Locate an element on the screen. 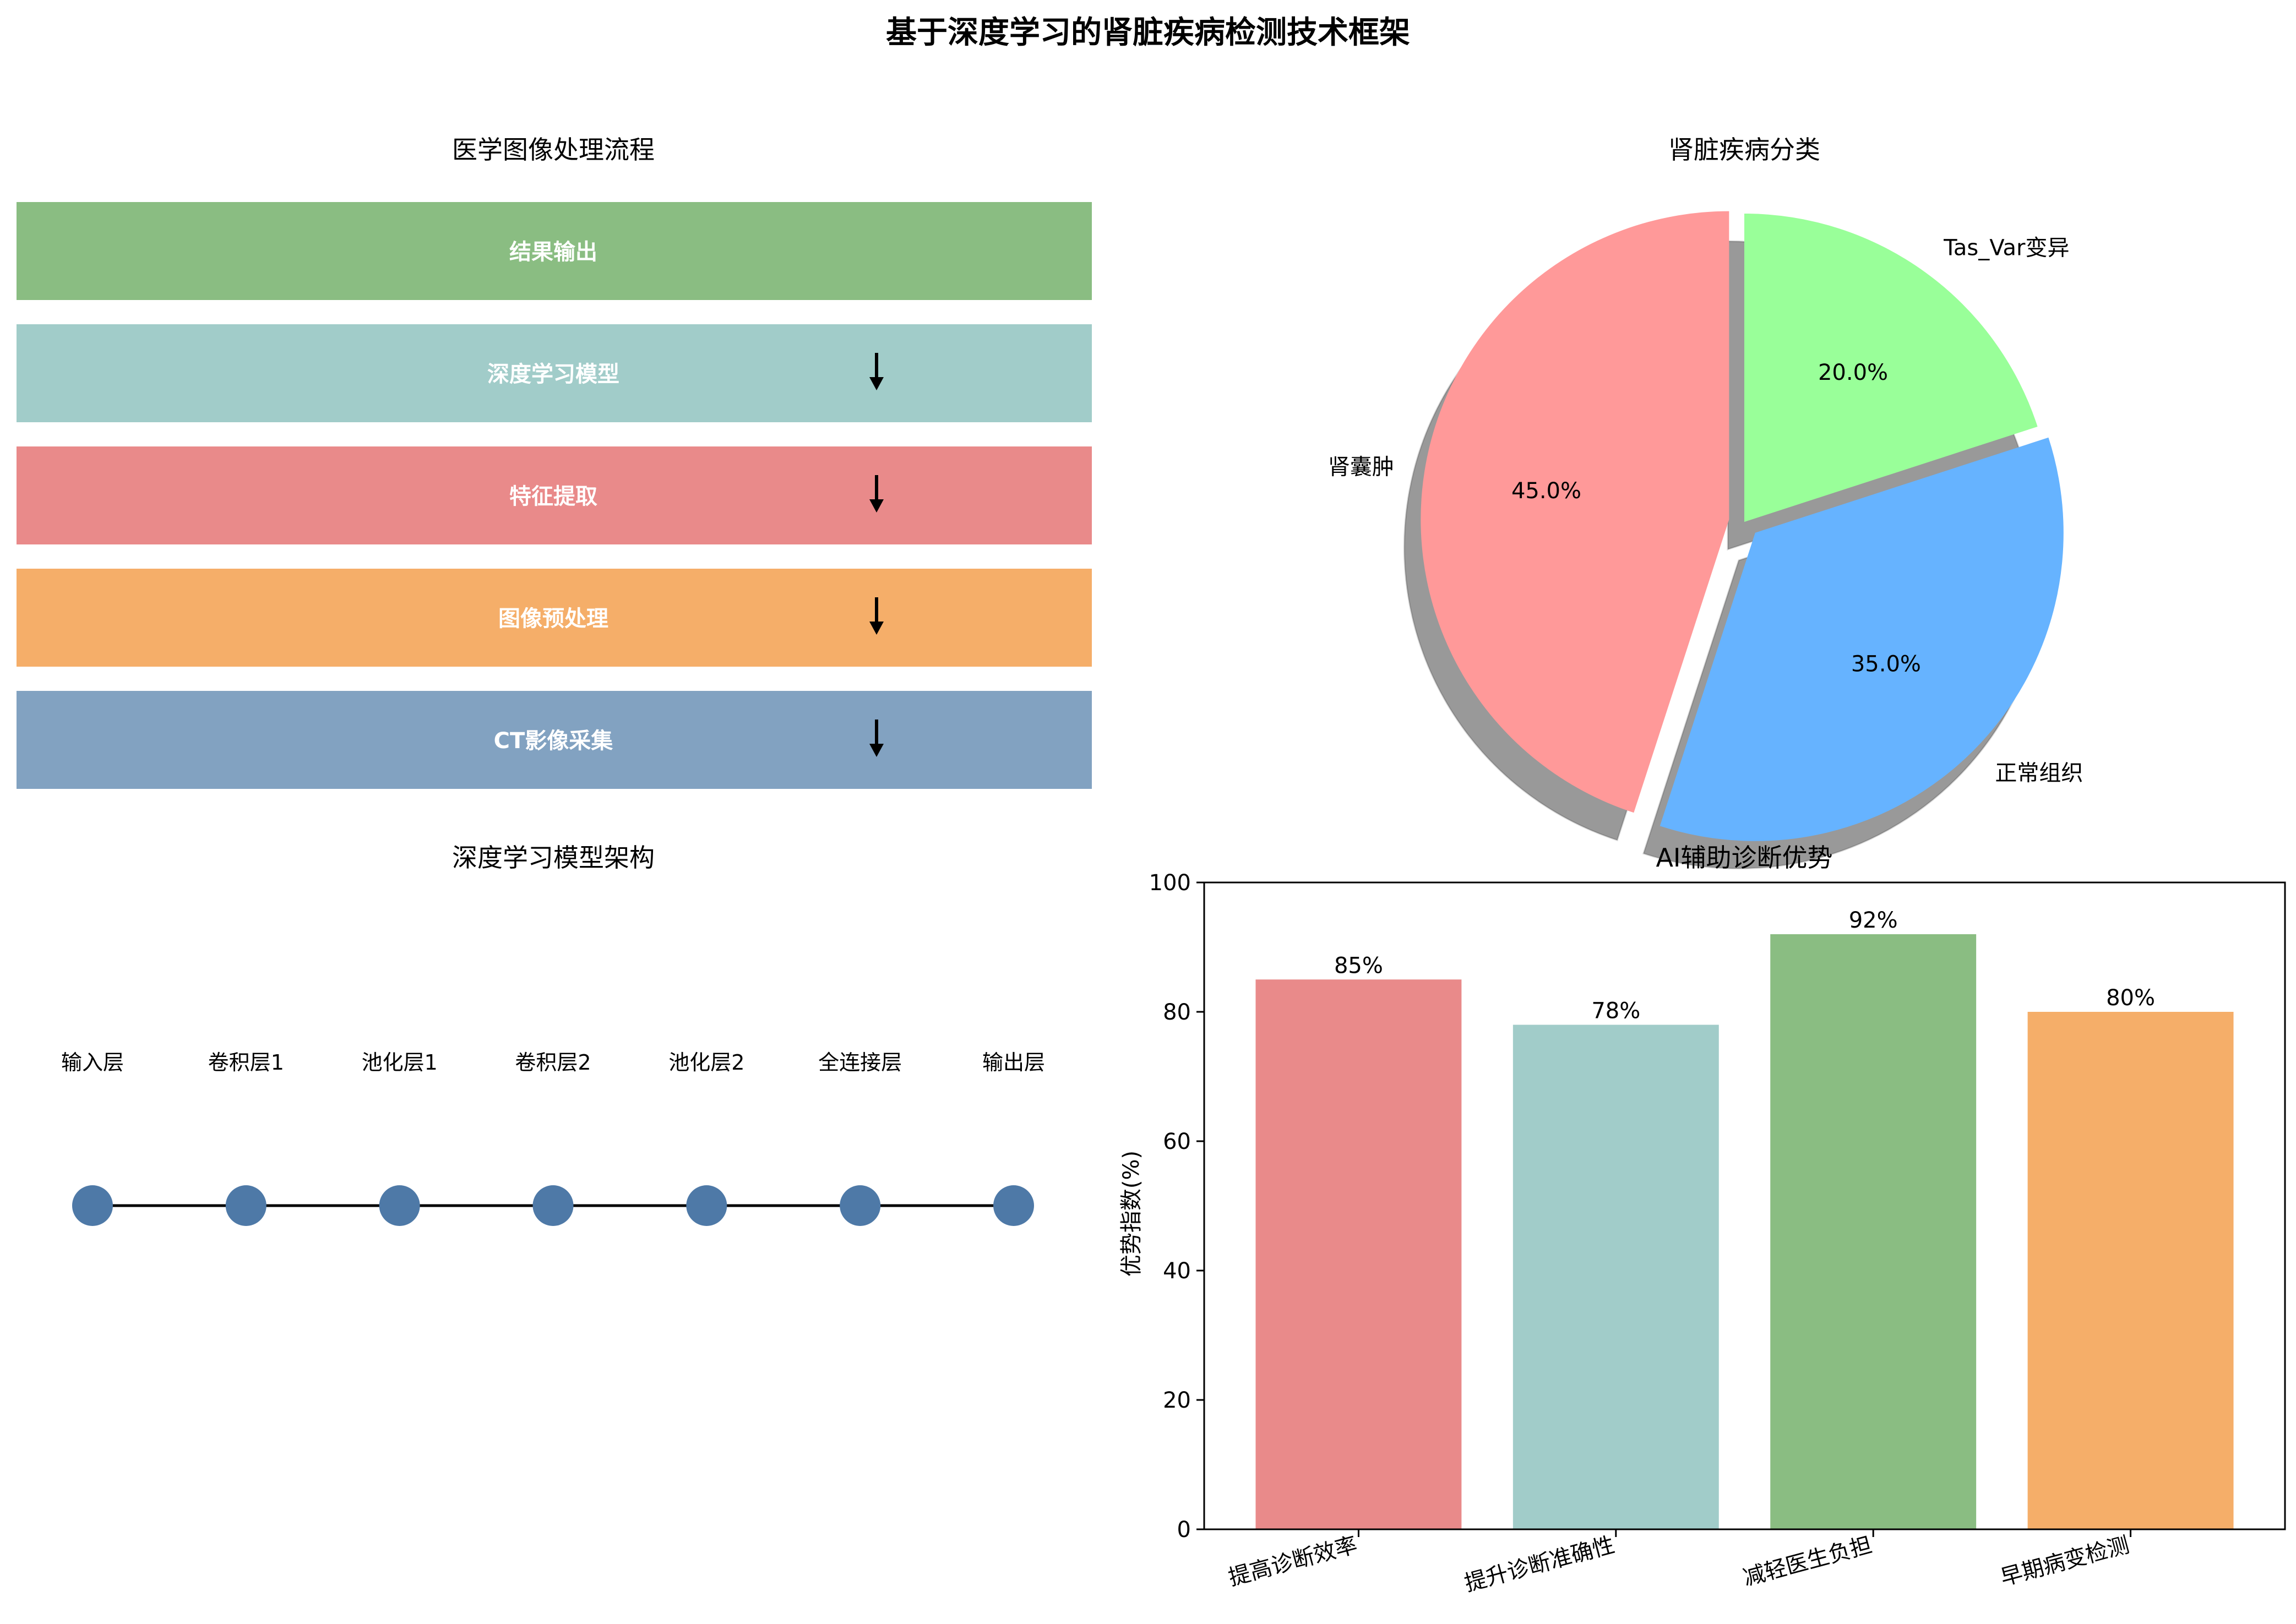  y-tick-label: 60 is located at coordinates (1177, 1141).